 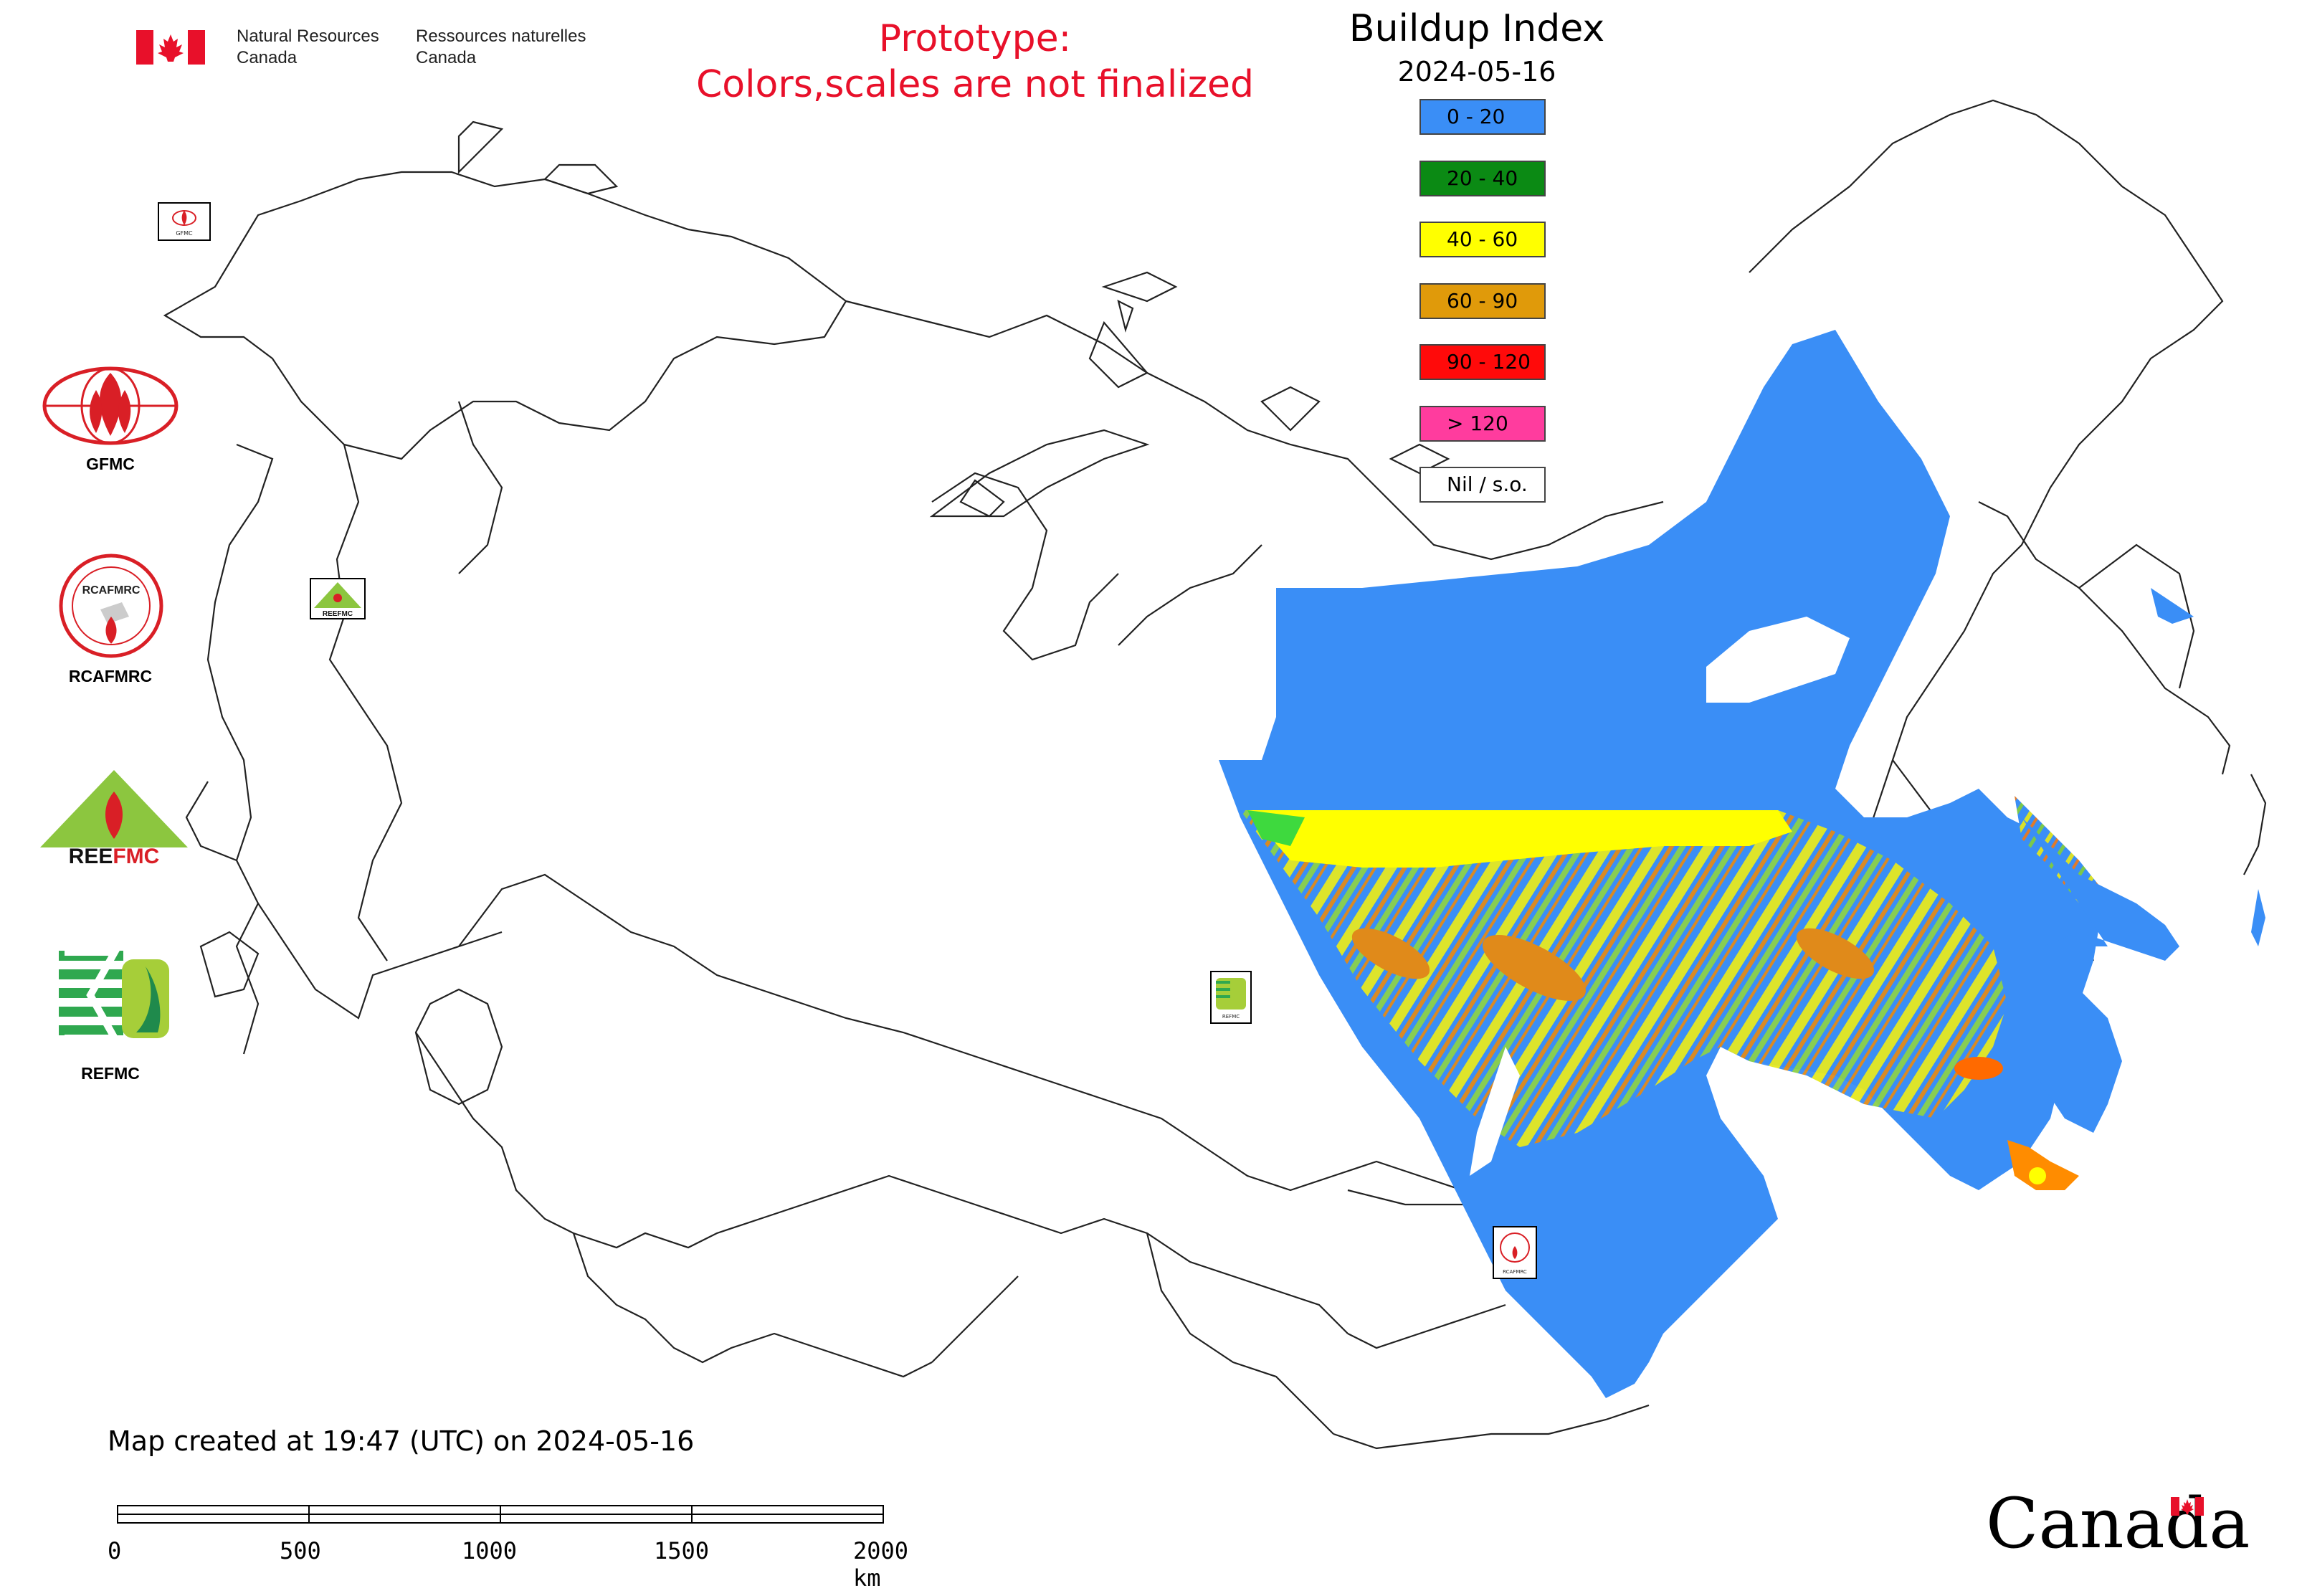 I want to click on gfmc-marker-icon: GFMC, so click(x=184, y=221).